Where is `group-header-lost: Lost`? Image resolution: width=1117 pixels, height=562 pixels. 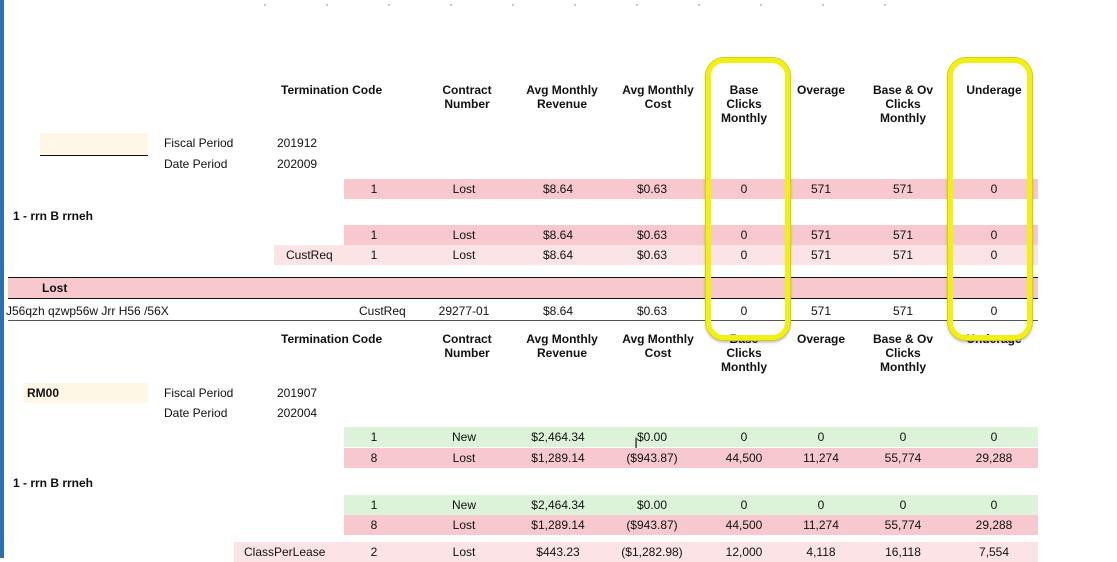
group-header-lost: Lost is located at coordinates (523, 288).